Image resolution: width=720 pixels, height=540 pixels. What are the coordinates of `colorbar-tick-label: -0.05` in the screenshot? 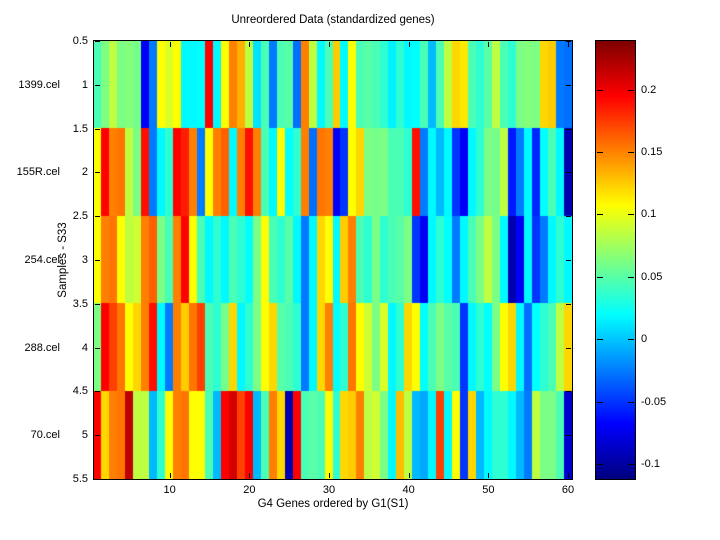 It's located at (654, 401).